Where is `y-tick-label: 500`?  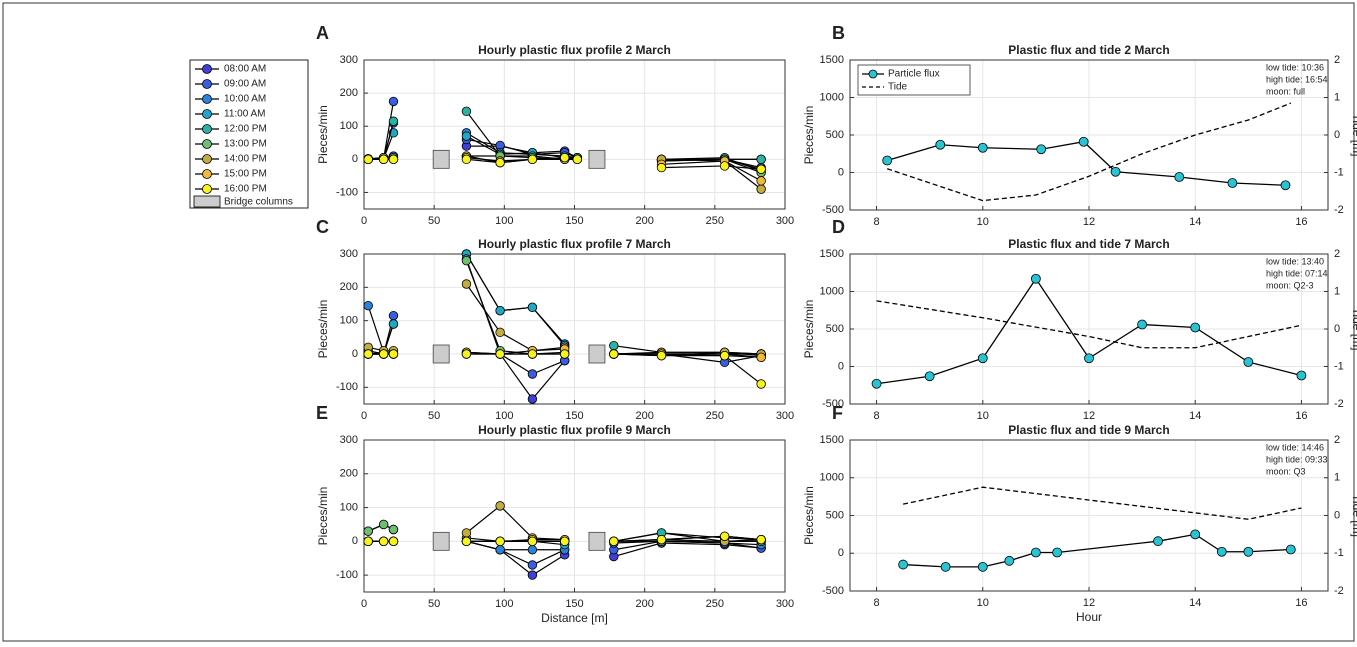 y-tick-label: 500 is located at coordinates (835, 135).